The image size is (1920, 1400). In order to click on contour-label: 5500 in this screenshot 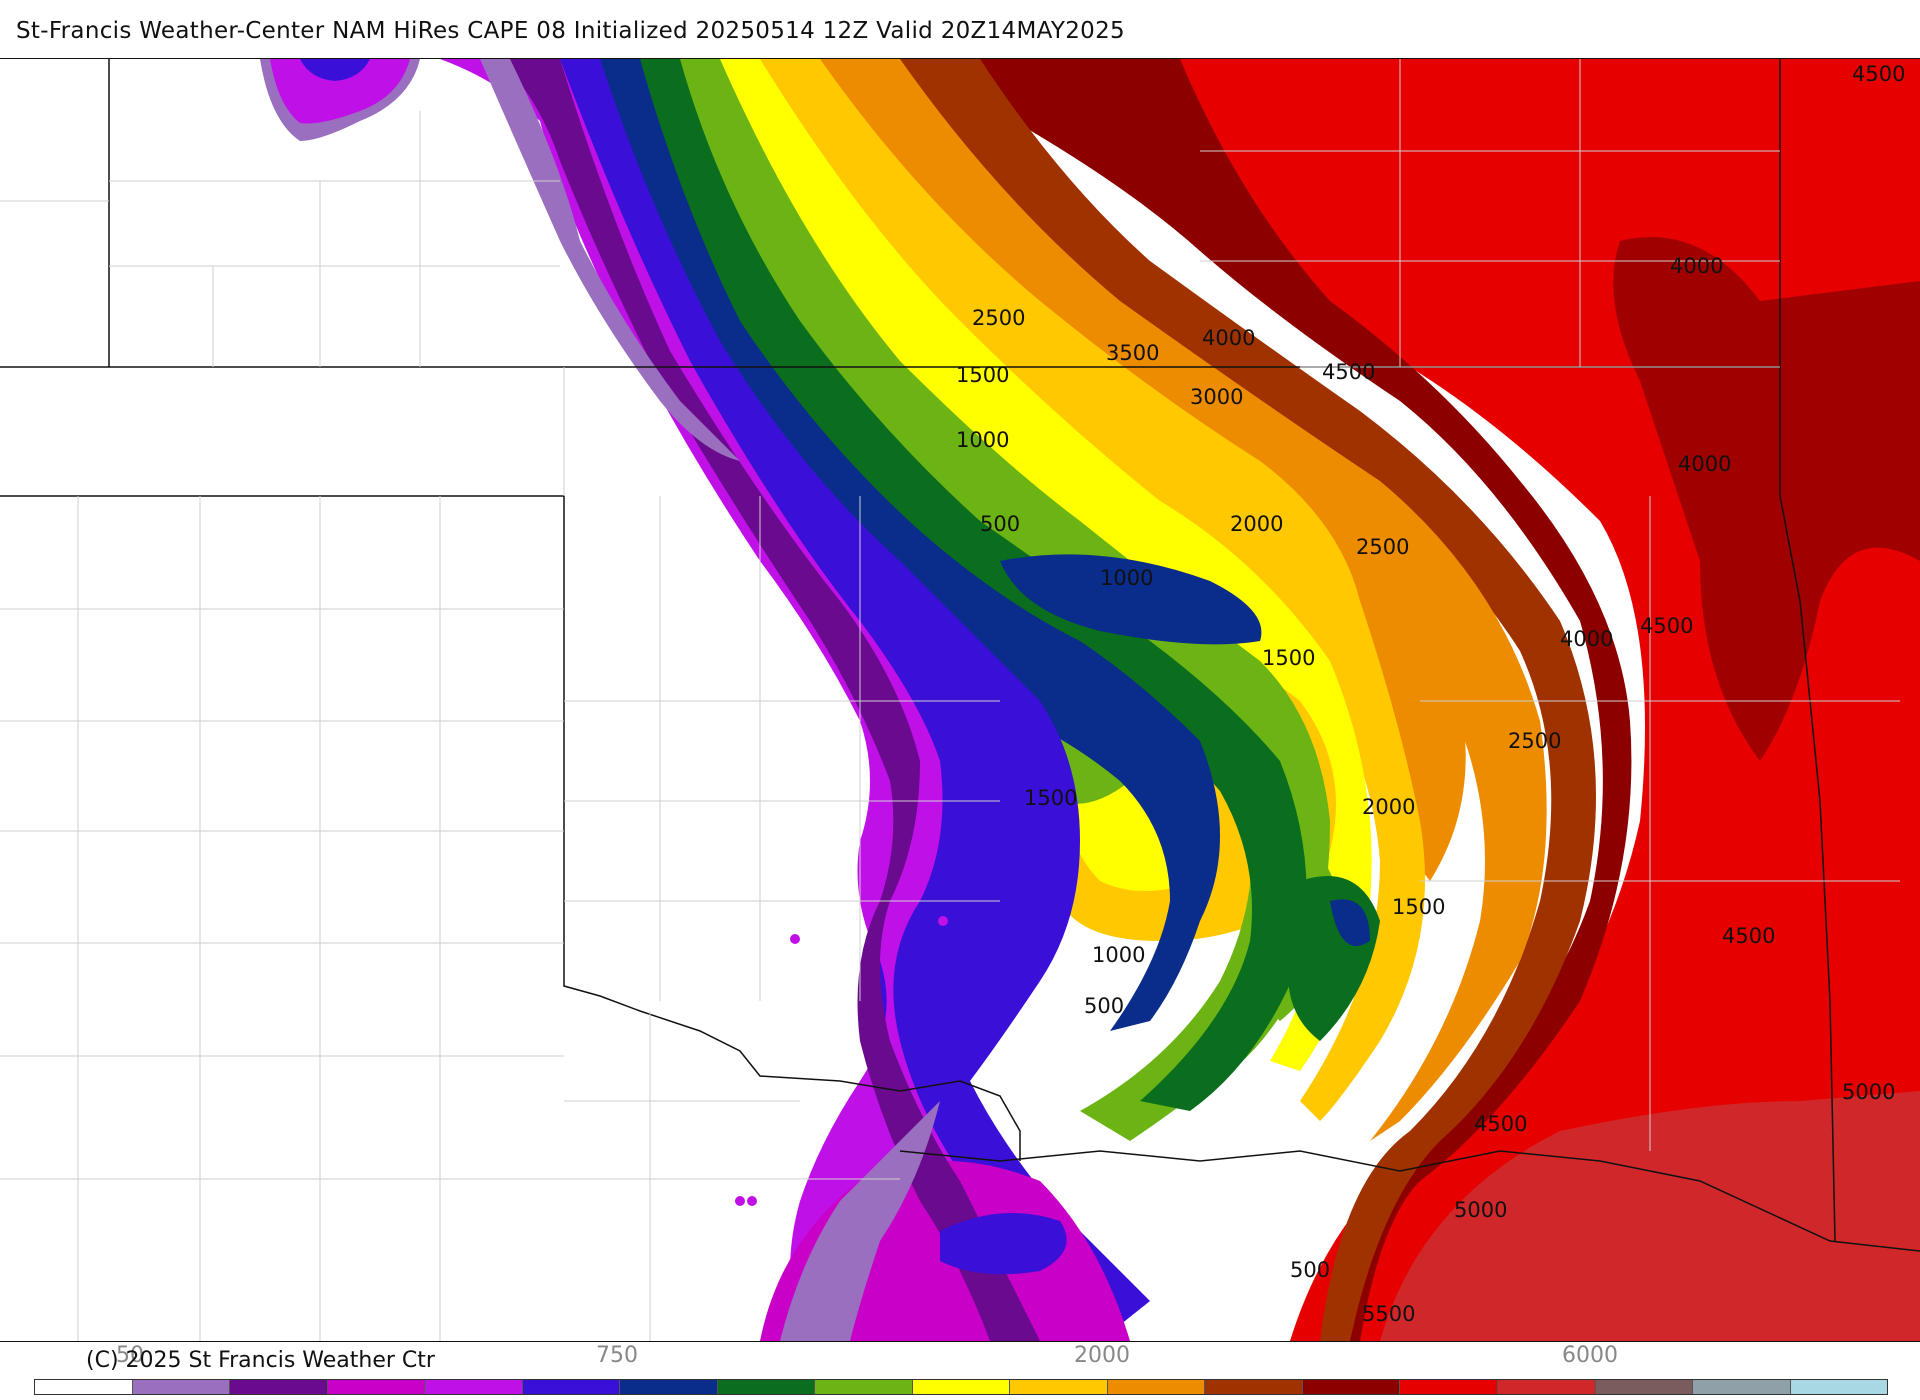, I will do `click(1388, 1314)`.